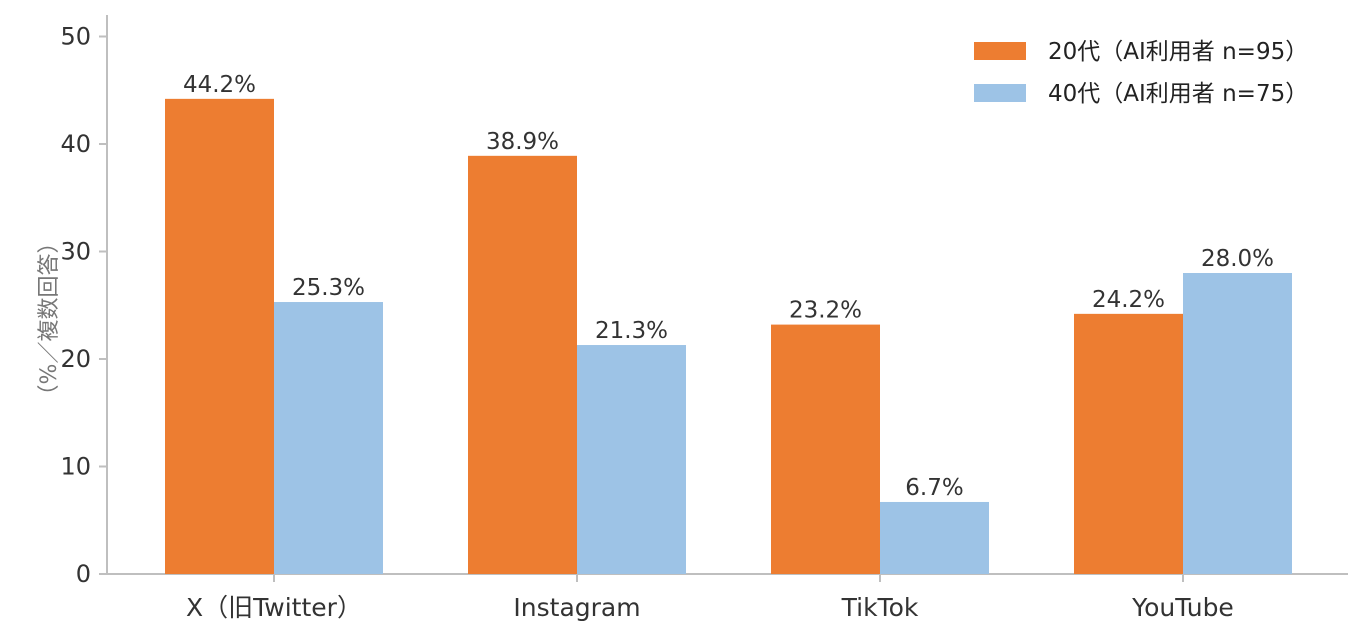 This screenshot has width=1368, height=643. I want to click on legend: 20代（AI利用者 n=95） 40代（AI利用者 n=75）, so click(1141, 73).